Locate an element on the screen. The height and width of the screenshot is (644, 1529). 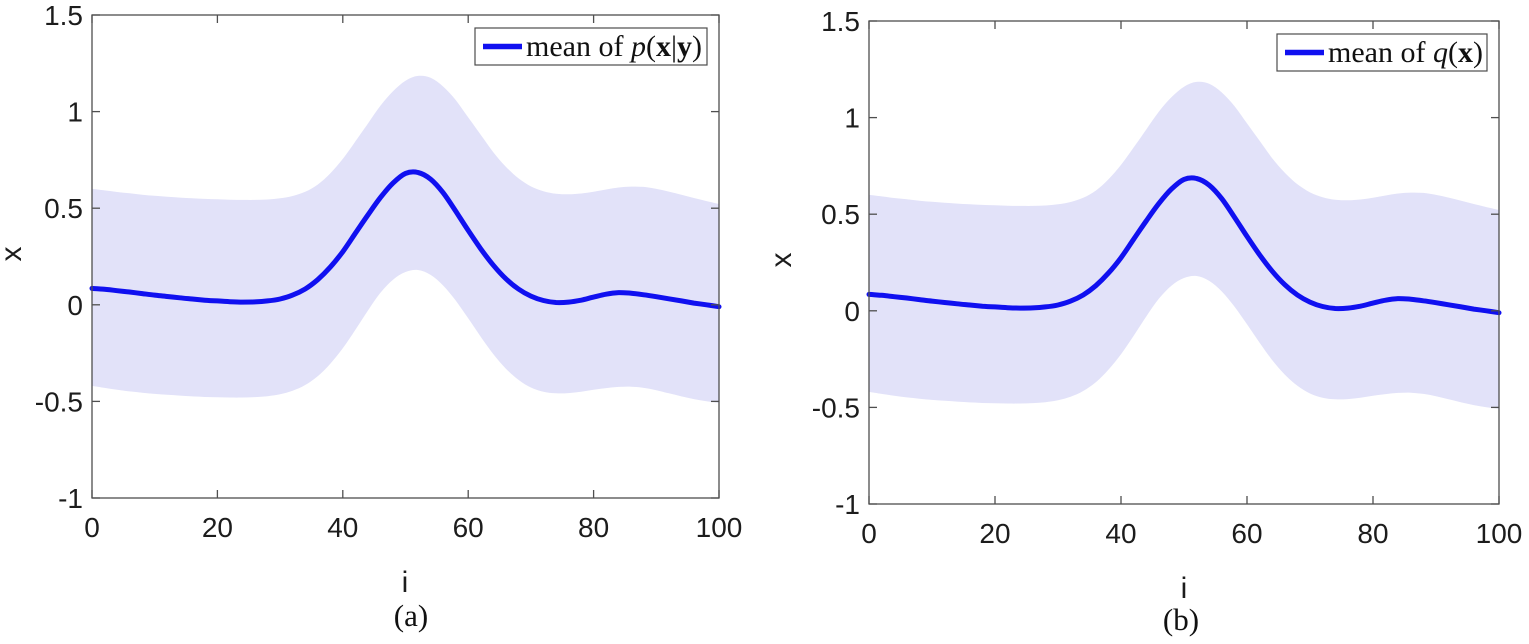
caption-a: (a) is located at coordinates (411, 615).